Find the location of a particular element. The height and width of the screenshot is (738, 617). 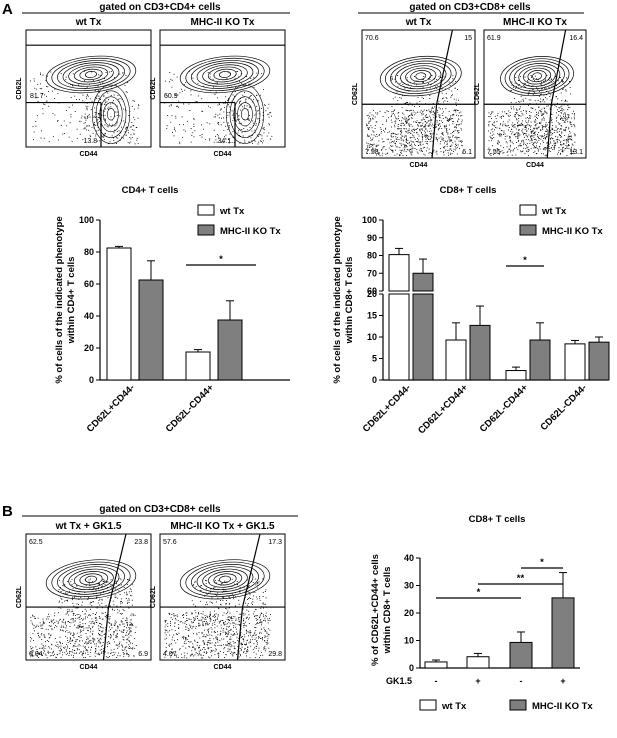

legend-label: MHC-II KO Tx is located at coordinates (562, 706).